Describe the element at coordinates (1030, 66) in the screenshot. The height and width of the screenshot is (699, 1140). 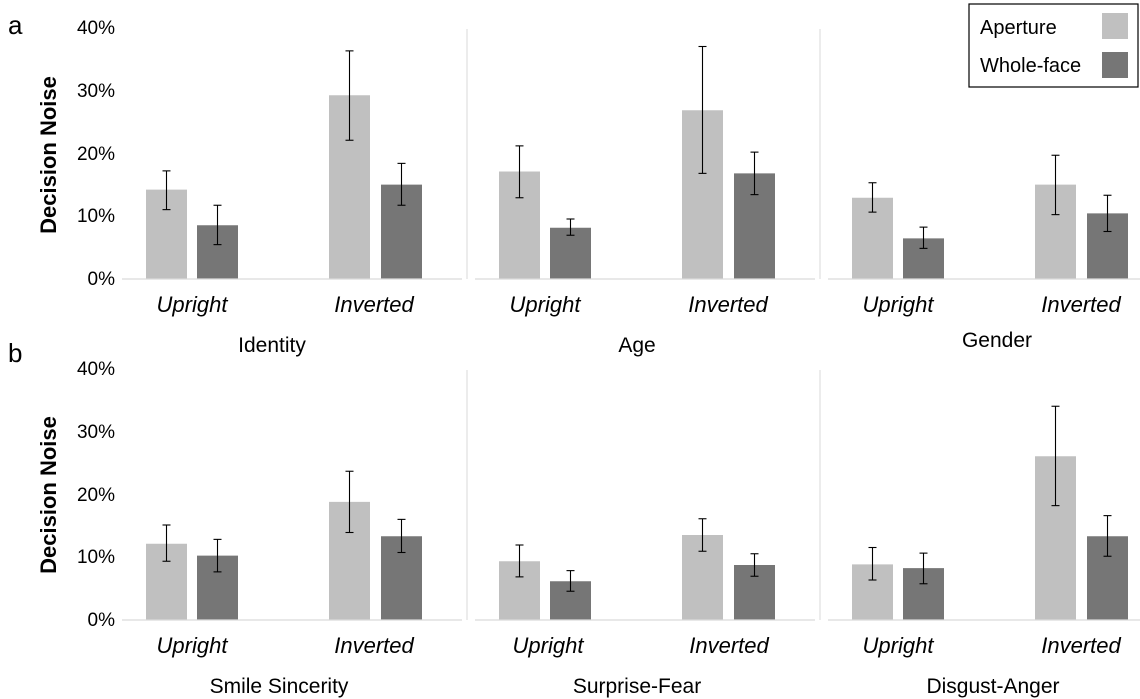
I see `legend-label-whole-face: Whole-face` at that location.